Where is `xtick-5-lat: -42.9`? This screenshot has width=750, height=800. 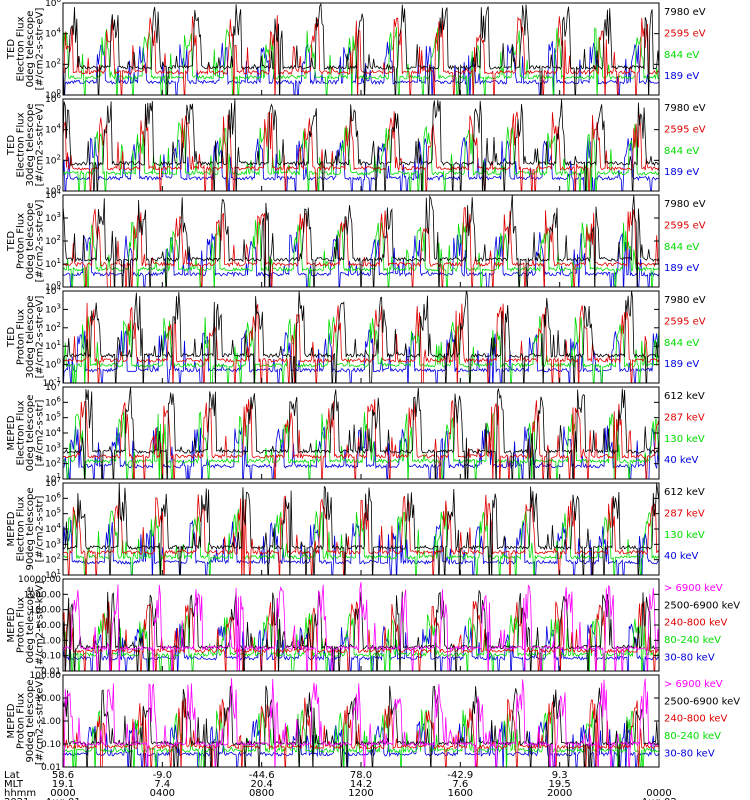
xtick-5-lat: -42.9 is located at coordinates (460, 775).